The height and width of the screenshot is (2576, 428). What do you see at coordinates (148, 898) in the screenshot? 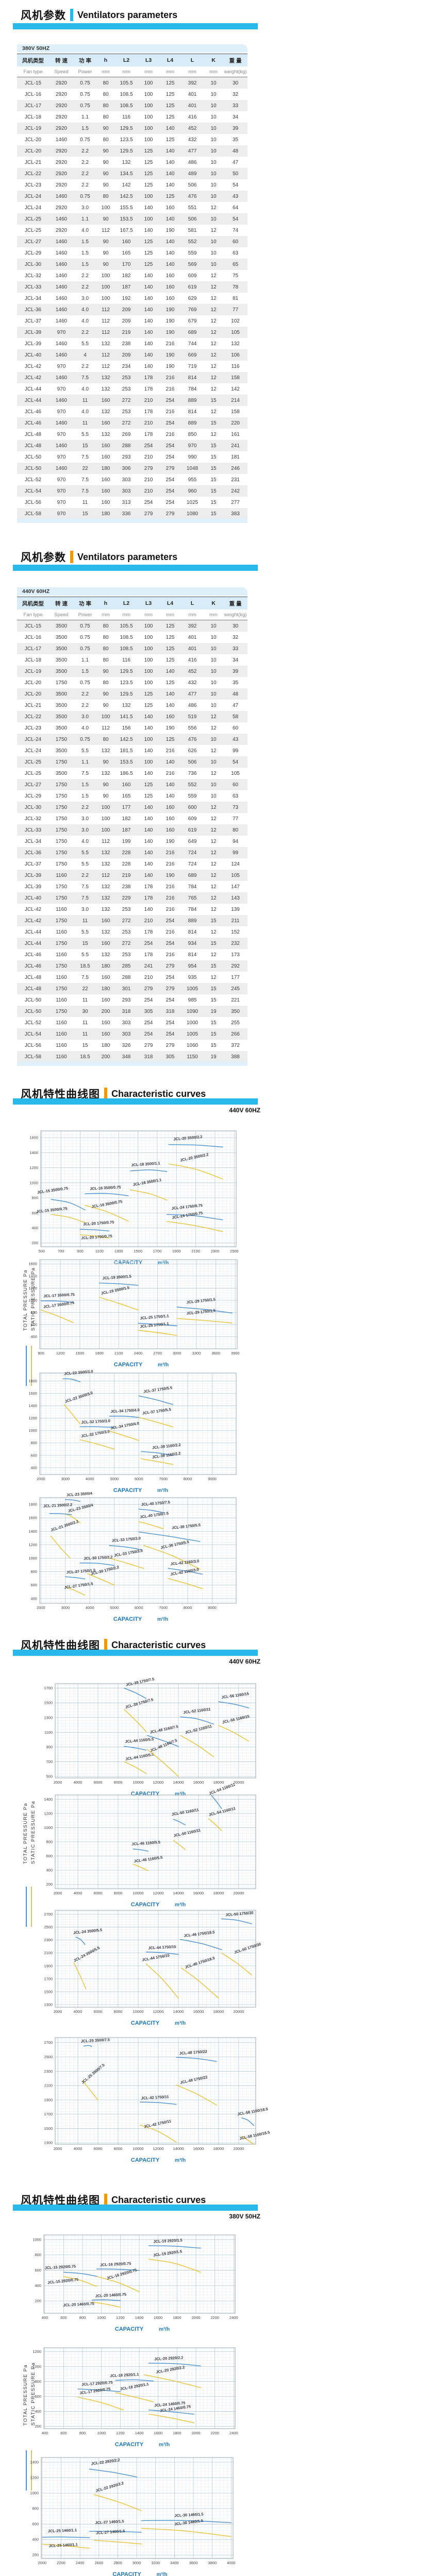
I see `table-cell: 178` at bounding box center [148, 898].